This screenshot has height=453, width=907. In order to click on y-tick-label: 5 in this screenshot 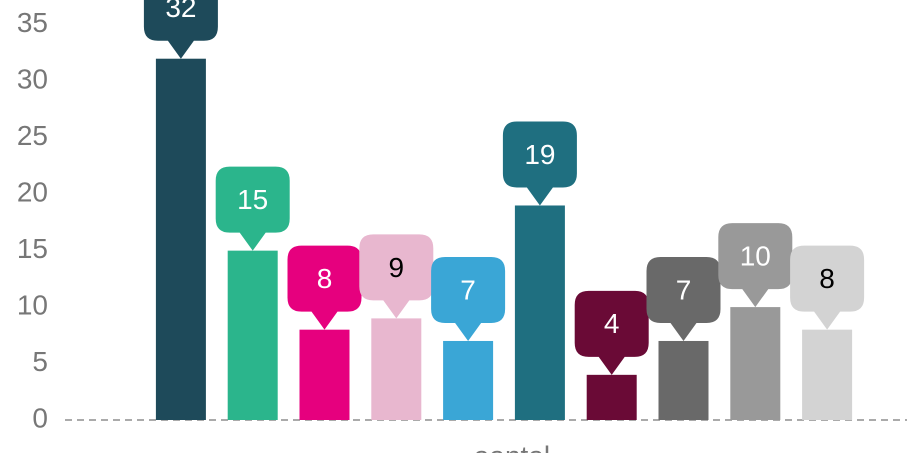, I will do `click(40, 361)`.